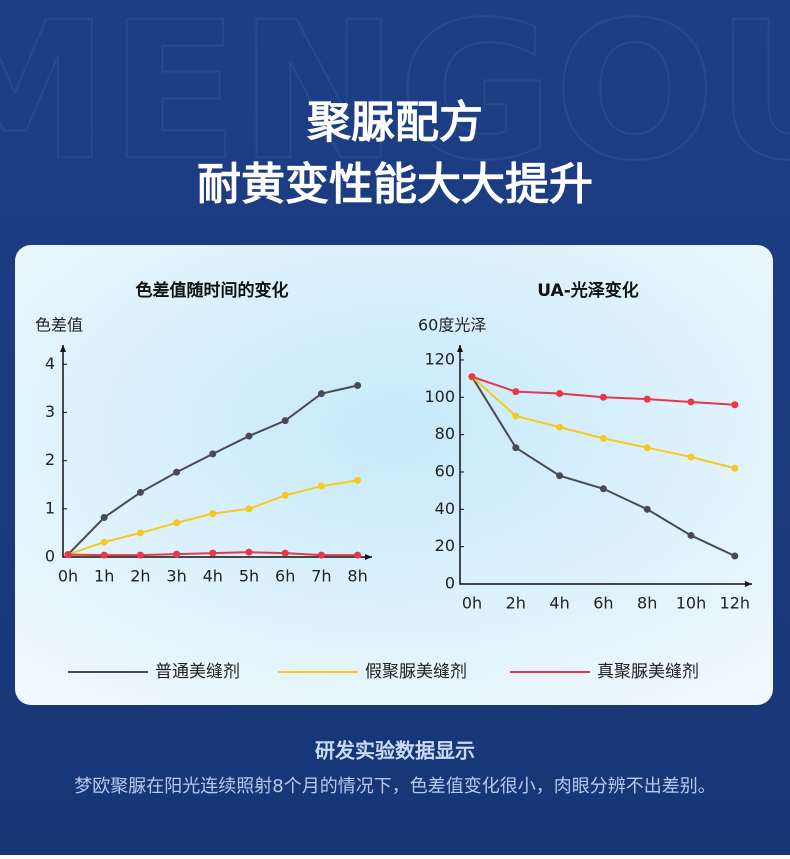  What do you see at coordinates (439, 358) in the screenshot?
I see `y-tick-label: 120` at bounding box center [439, 358].